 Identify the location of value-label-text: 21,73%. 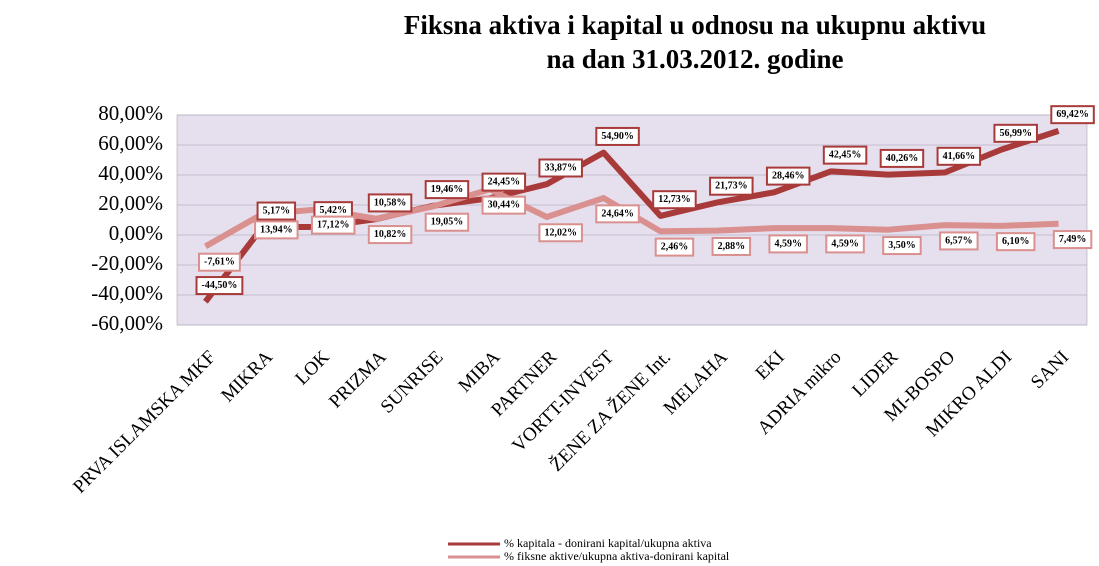
(731, 186).